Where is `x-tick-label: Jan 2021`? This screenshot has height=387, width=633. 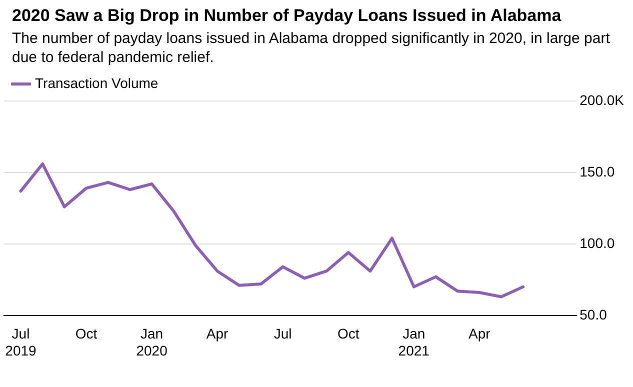 x-tick-label: Jan 2021 is located at coordinates (414, 342).